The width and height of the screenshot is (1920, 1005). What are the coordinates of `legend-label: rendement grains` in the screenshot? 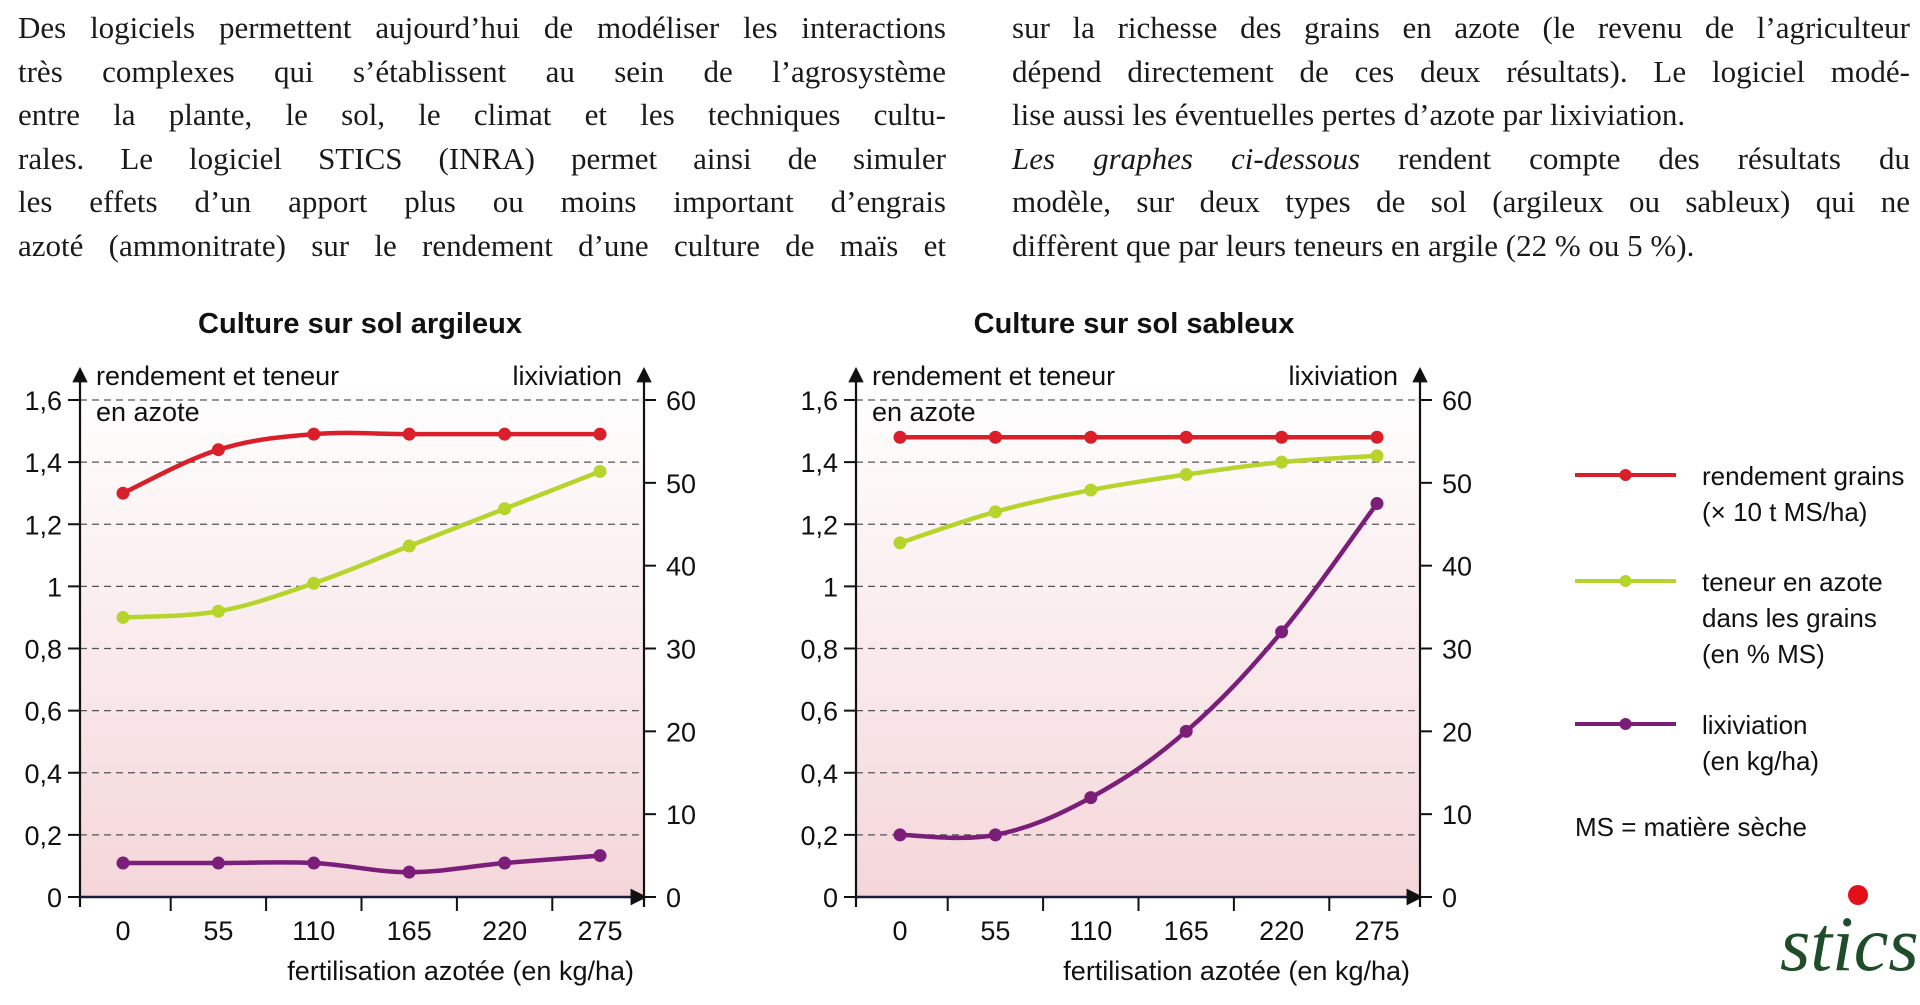 It's located at (1803, 476).